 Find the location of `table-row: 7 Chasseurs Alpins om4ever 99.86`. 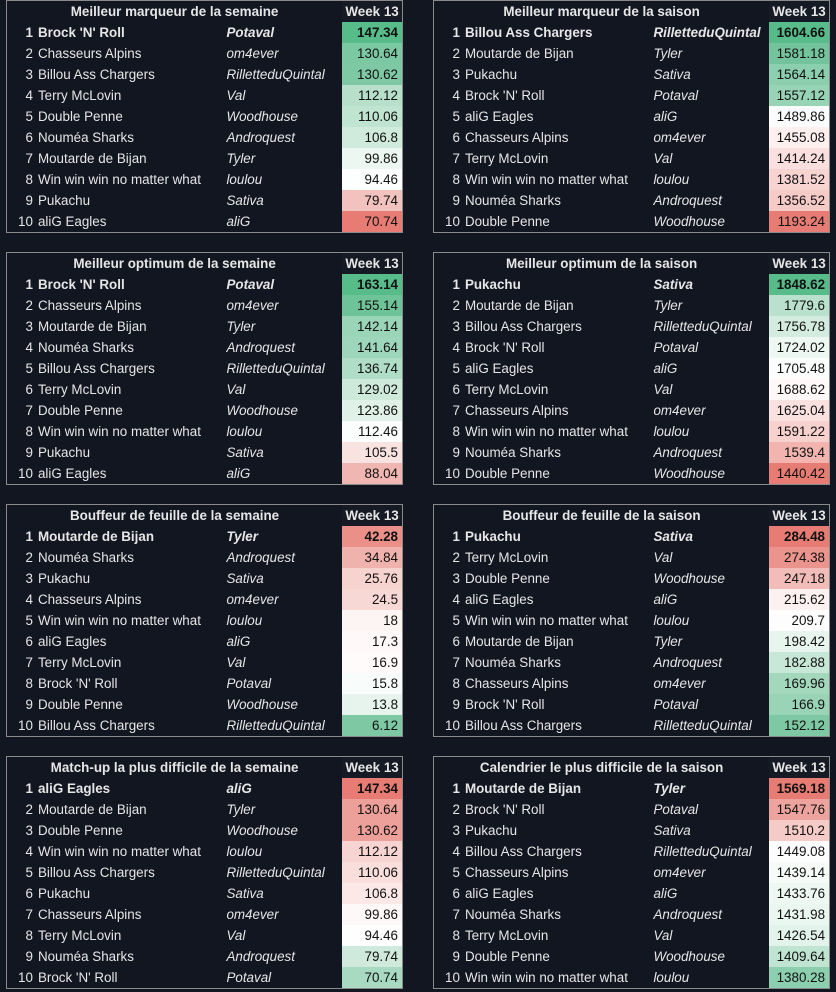

table-row: 7 Chasseurs Alpins om4ever 99.86 is located at coordinates (205, 914).